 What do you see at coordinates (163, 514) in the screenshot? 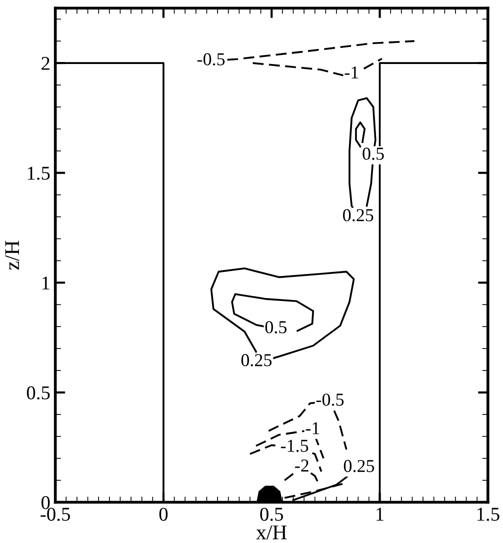
I see `x-tick-label: 0` at bounding box center [163, 514].